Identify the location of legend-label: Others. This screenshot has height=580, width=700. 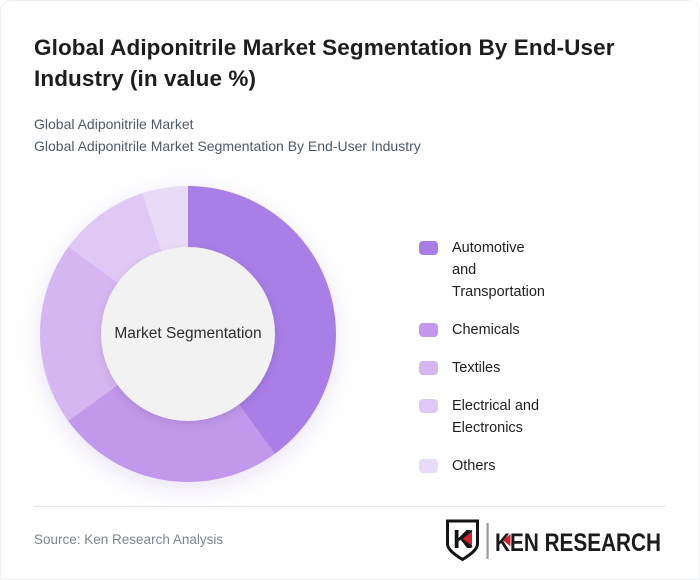
(474, 466).